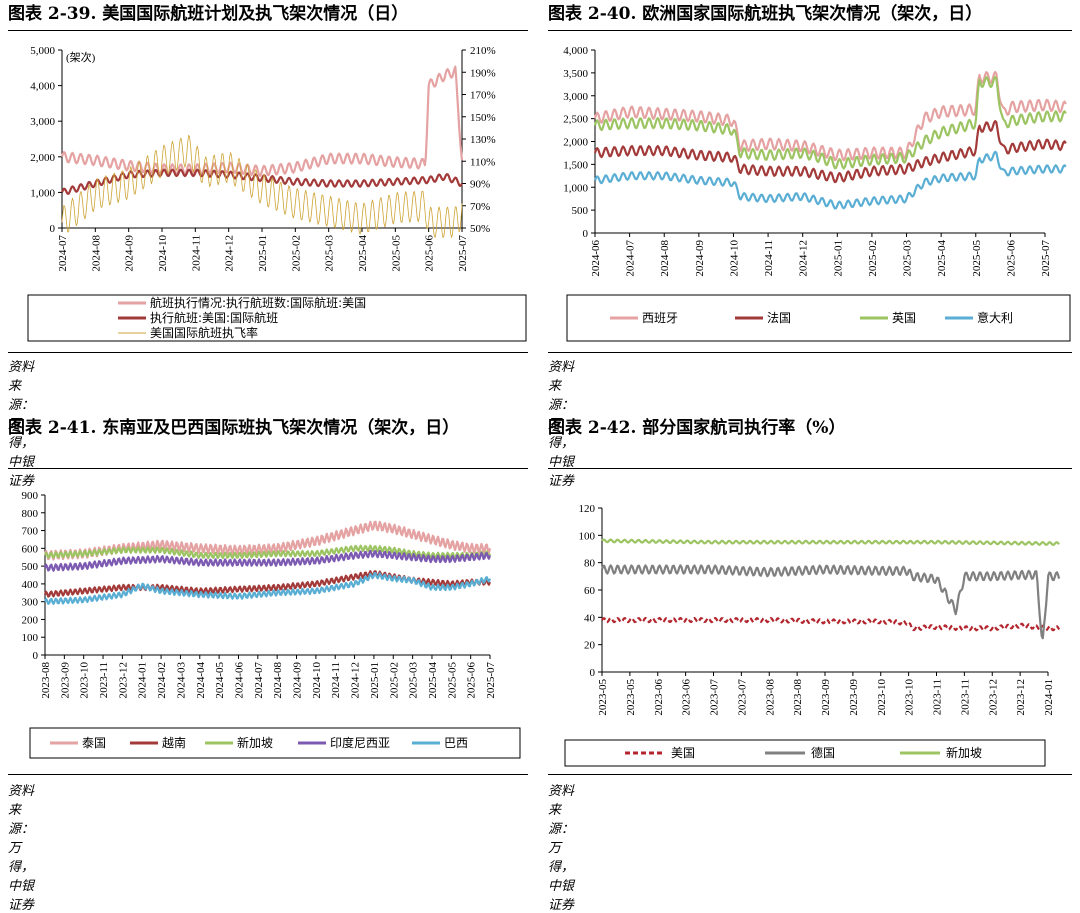 Image resolution: width=1080 pixels, height=913 pixels. I want to click on x-tick-label: 2023-05, so click(631, 697).